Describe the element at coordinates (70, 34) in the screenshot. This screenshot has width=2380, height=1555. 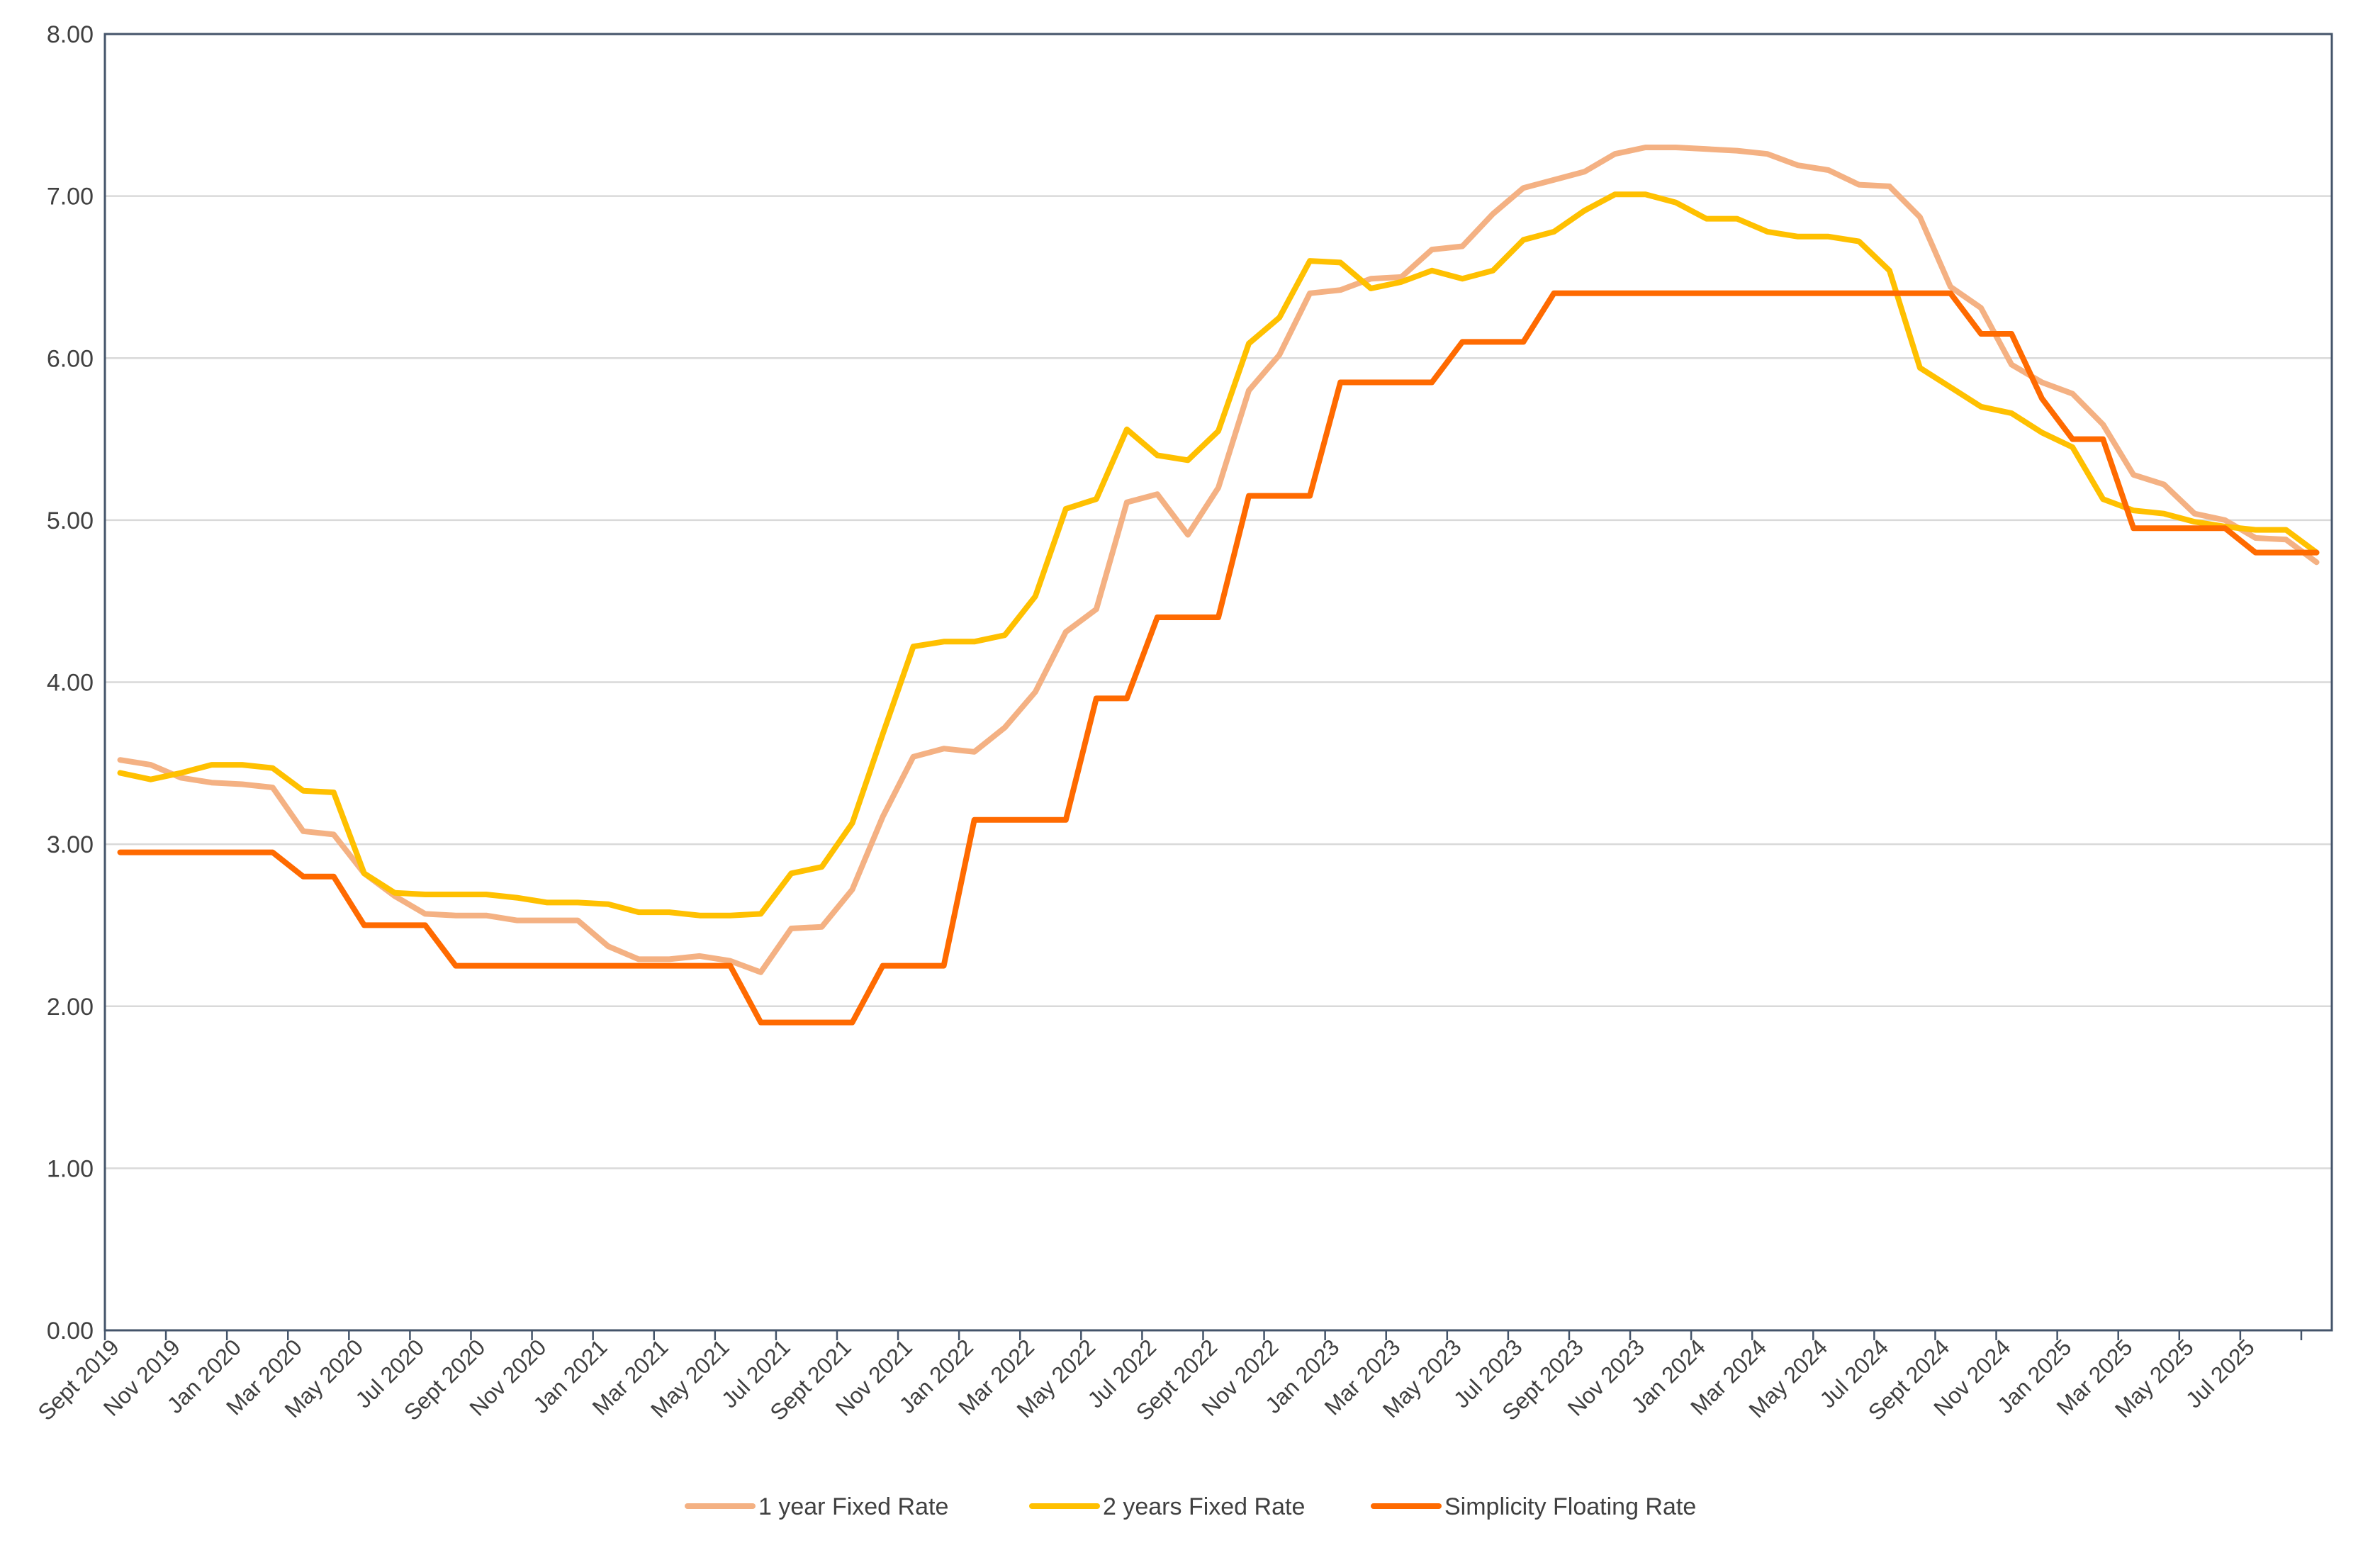
I see `y-tick-label: 8.00` at that location.